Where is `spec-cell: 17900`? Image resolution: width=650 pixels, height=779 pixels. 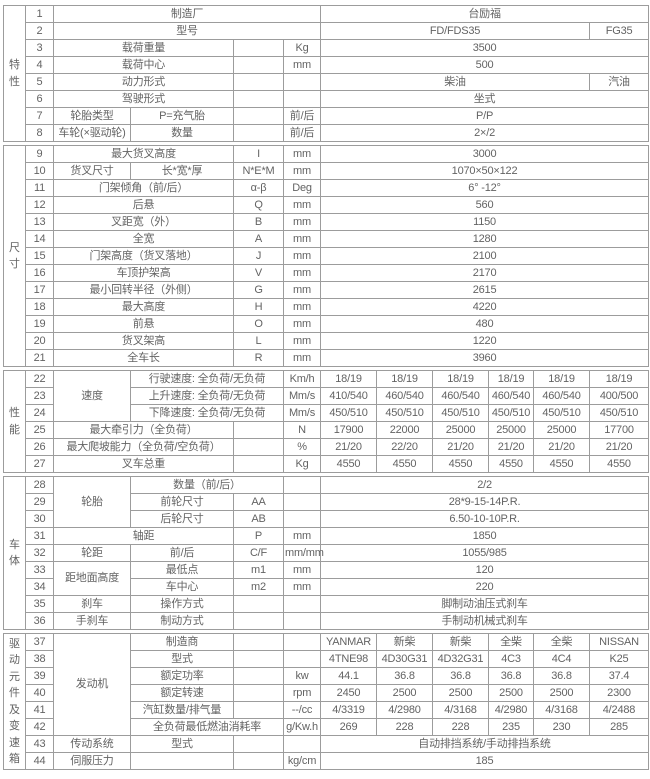 spec-cell: 17900 is located at coordinates (349, 430).